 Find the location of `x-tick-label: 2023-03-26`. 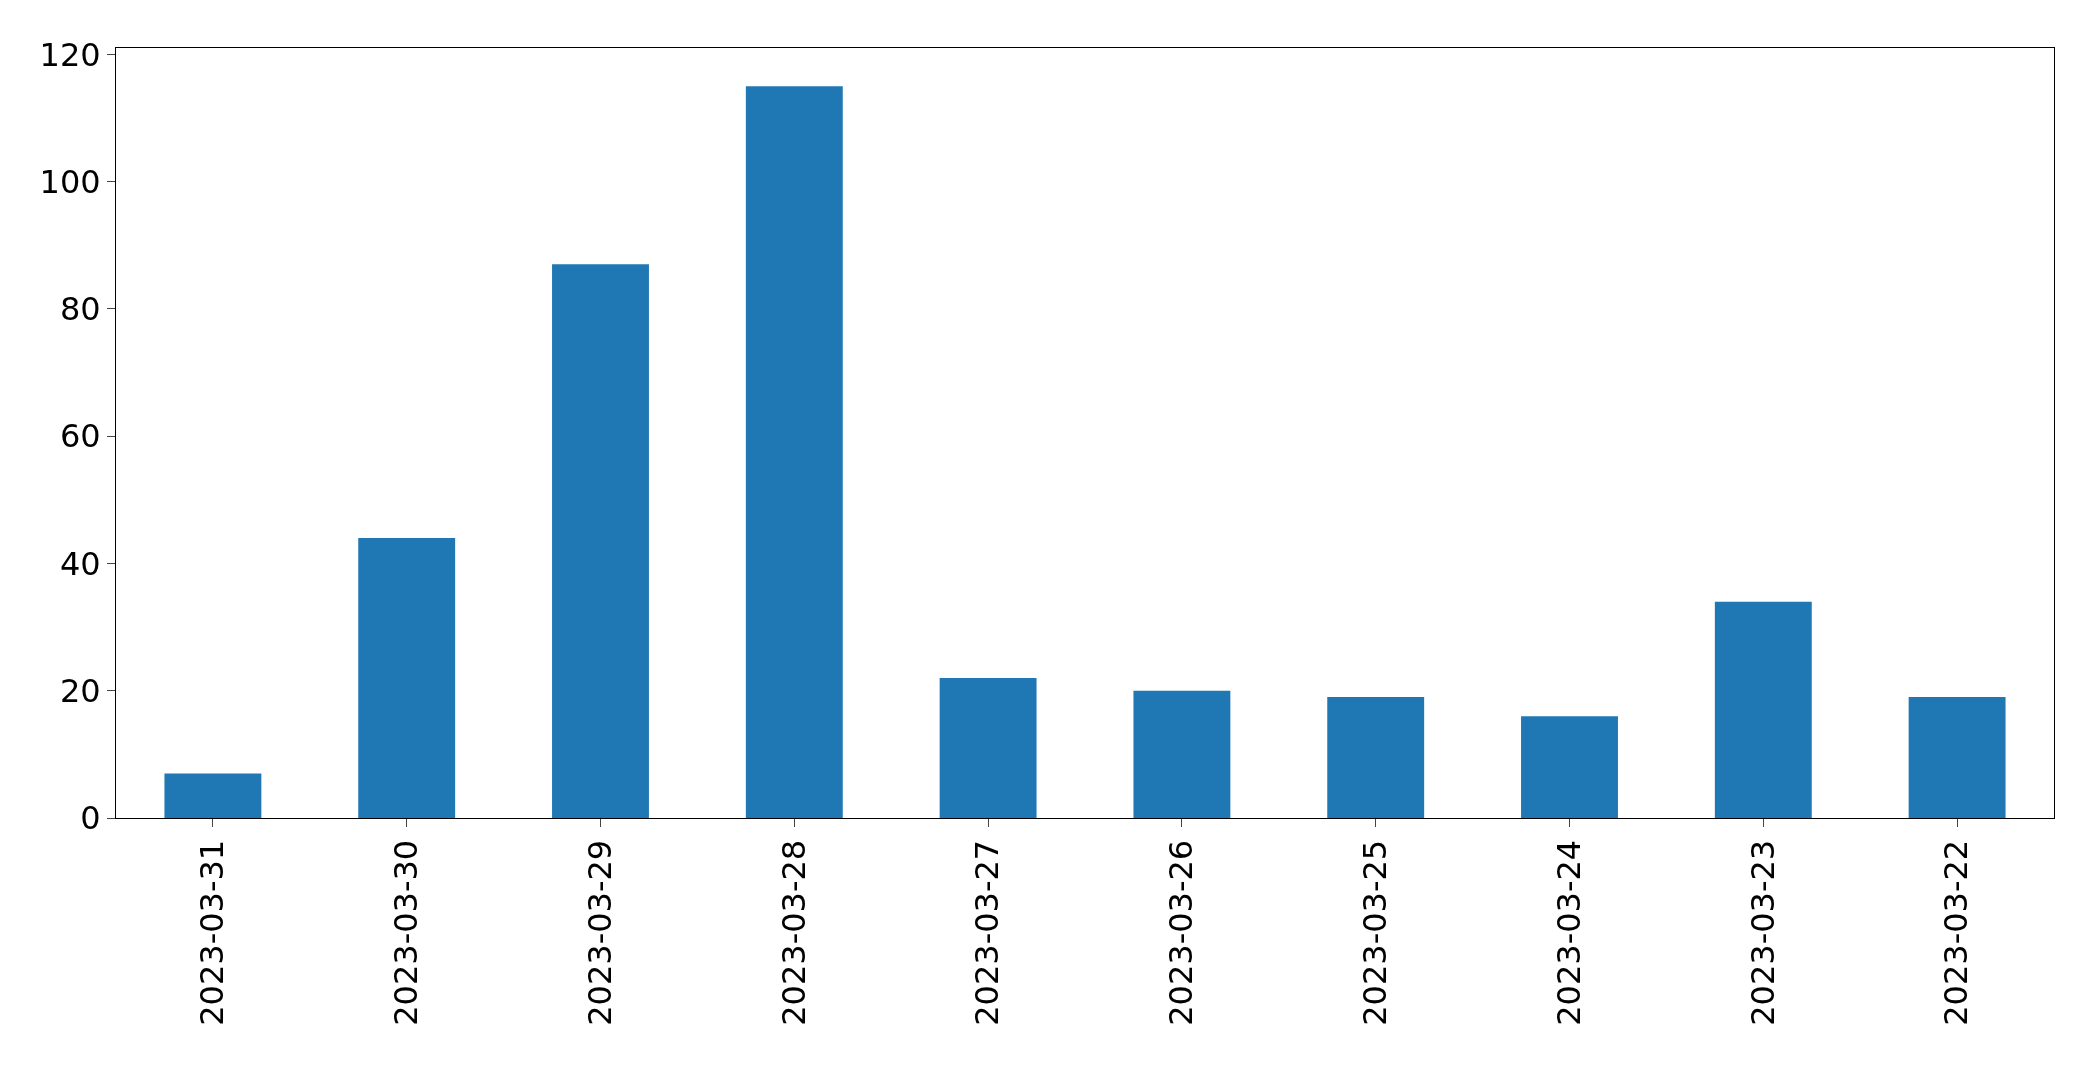

x-tick-label: 2023-03-26 is located at coordinates (1181, 932).